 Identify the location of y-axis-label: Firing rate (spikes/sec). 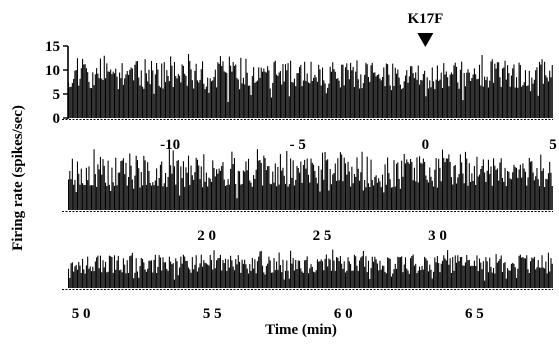
(18, 178).